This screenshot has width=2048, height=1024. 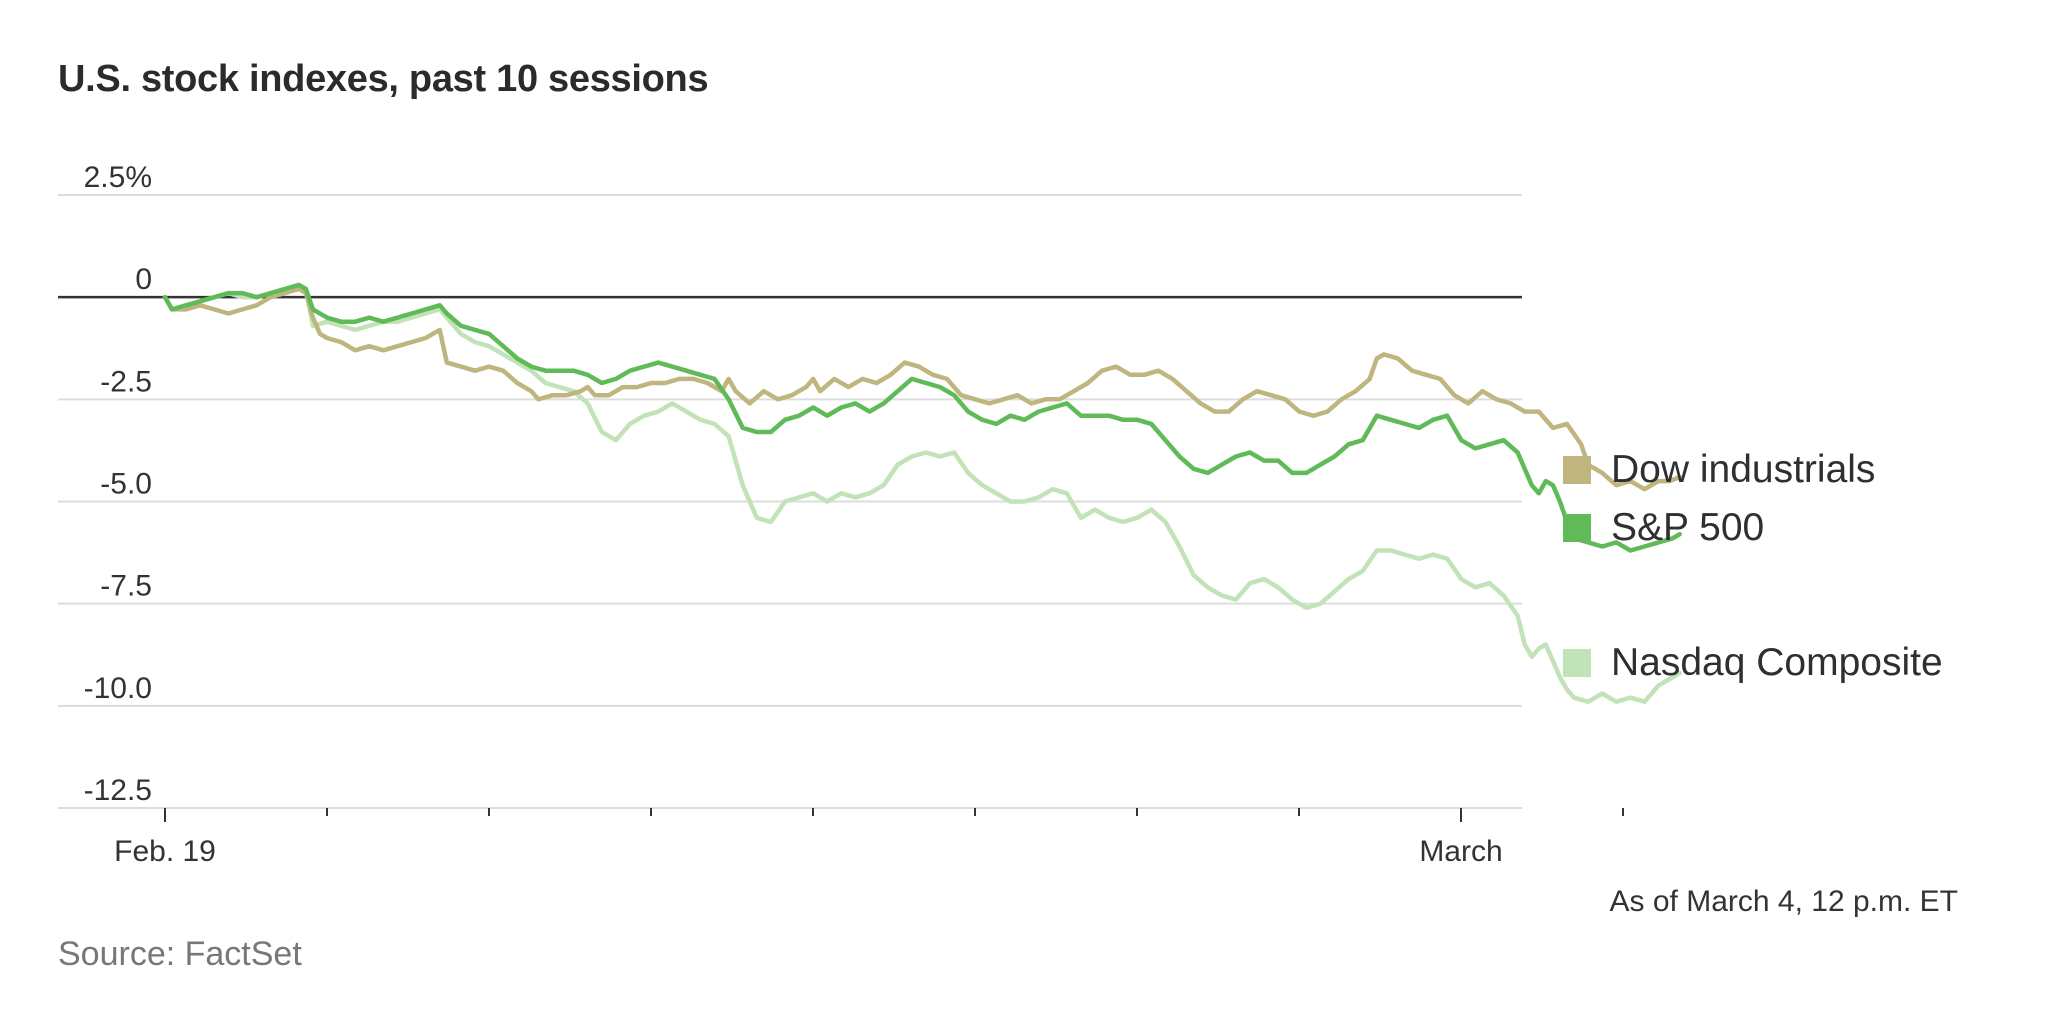 What do you see at coordinates (118, 177) in the screenshot?
I see `y-tick-label: 2.5%` at bounding box center [118, 177].